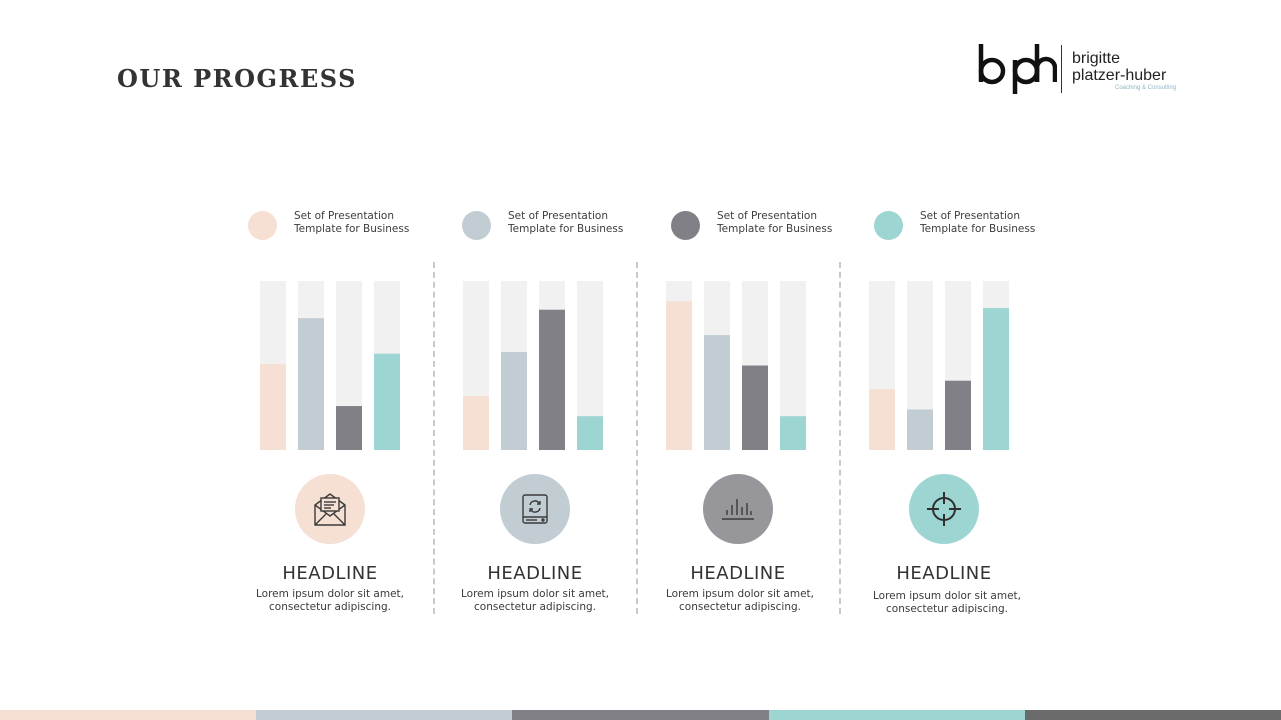 This screenshot has width=1281, height=720. I want to click on crosshair-icon, so click(944, 509).